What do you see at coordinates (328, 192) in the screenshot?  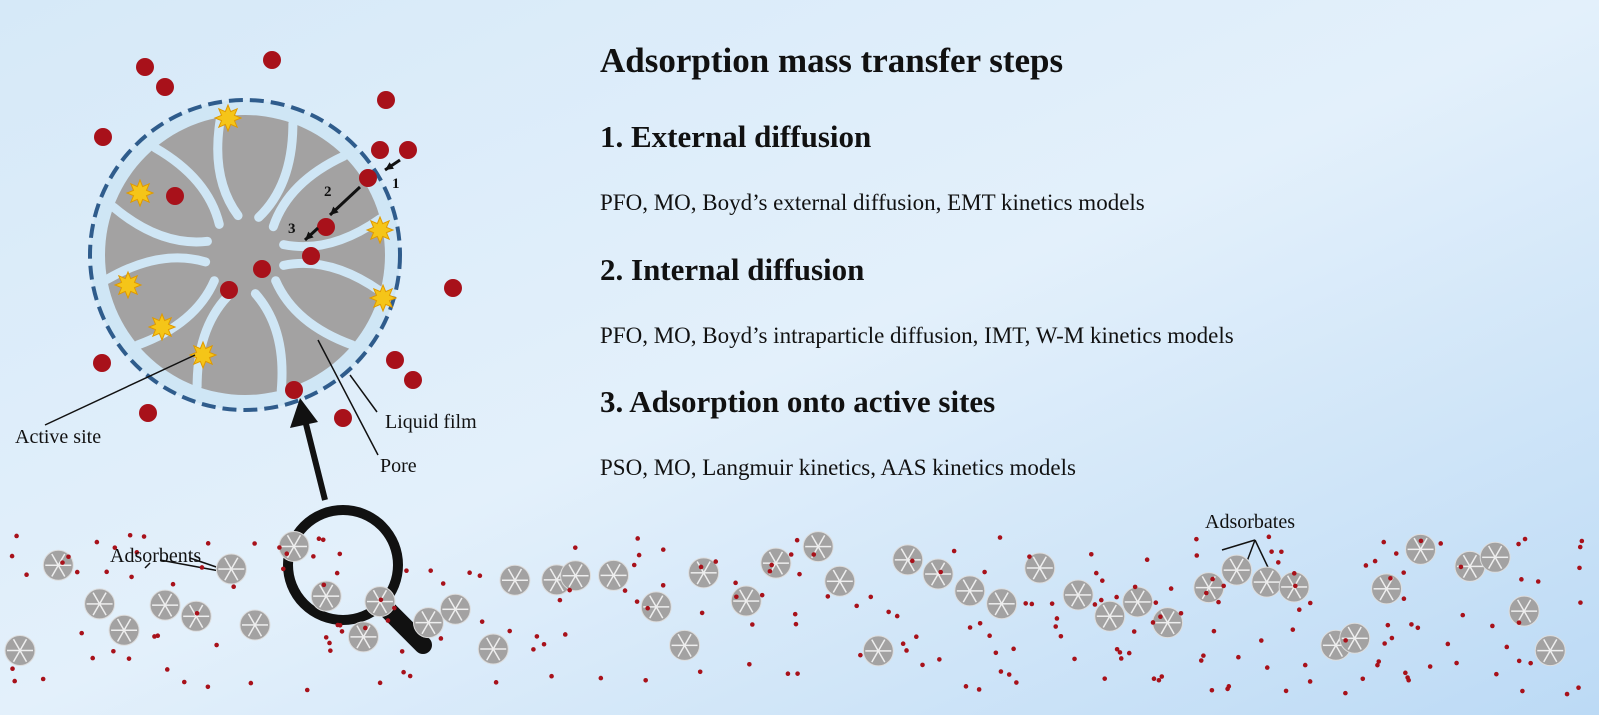 I see `step-marker: 2` at bounding box center [328, 192].